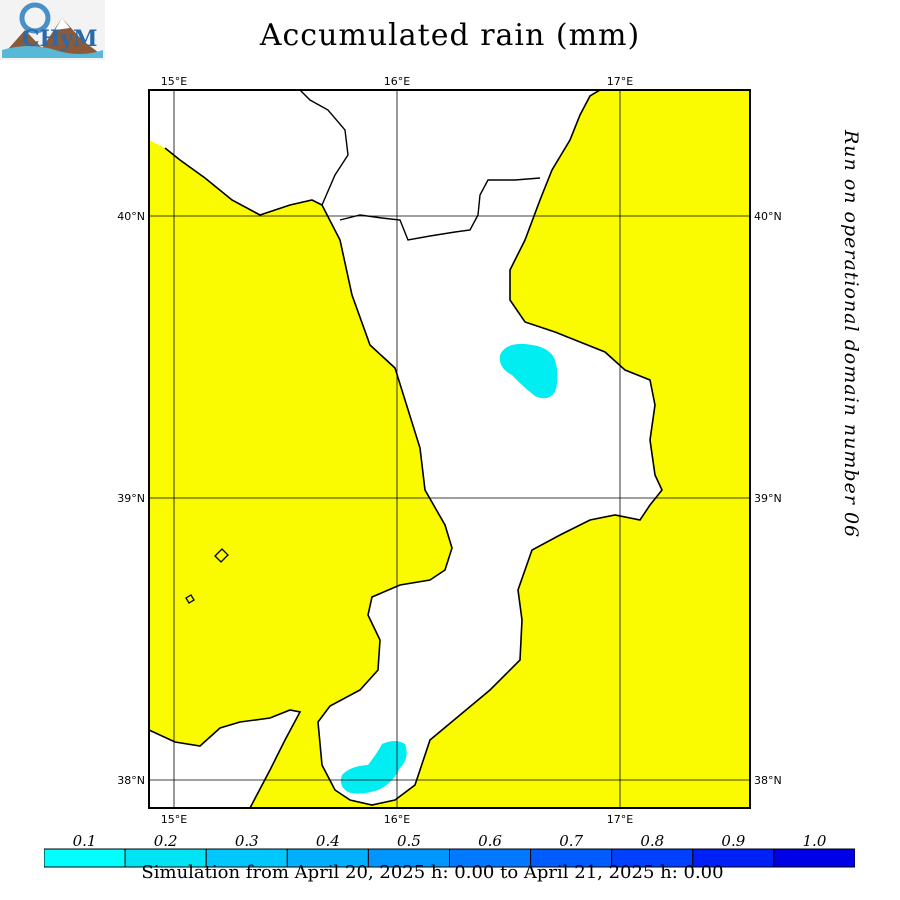 The width and height of the screenshot is (900, 900). Describe the element at coordinates (225, 758) in the screenshot. I see `coastline-sicily` at that location.